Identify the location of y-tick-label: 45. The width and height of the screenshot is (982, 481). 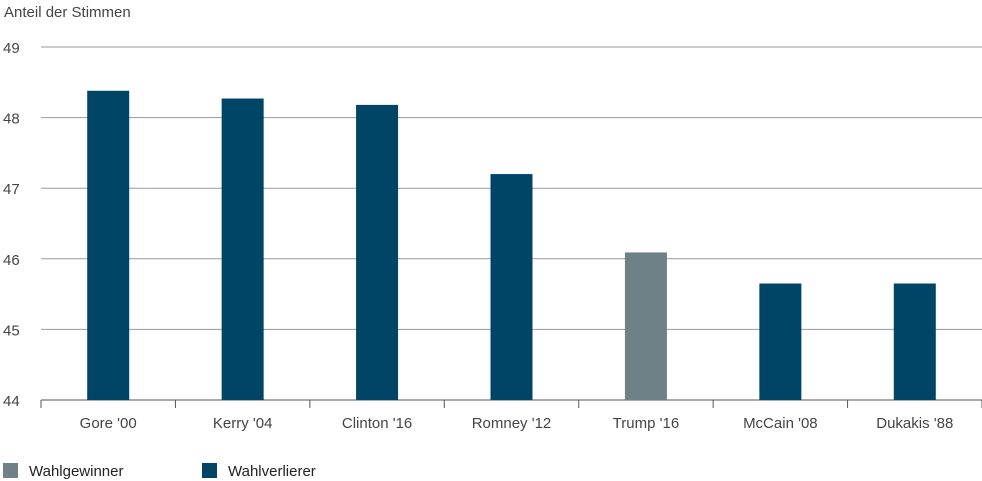
(11, 330).